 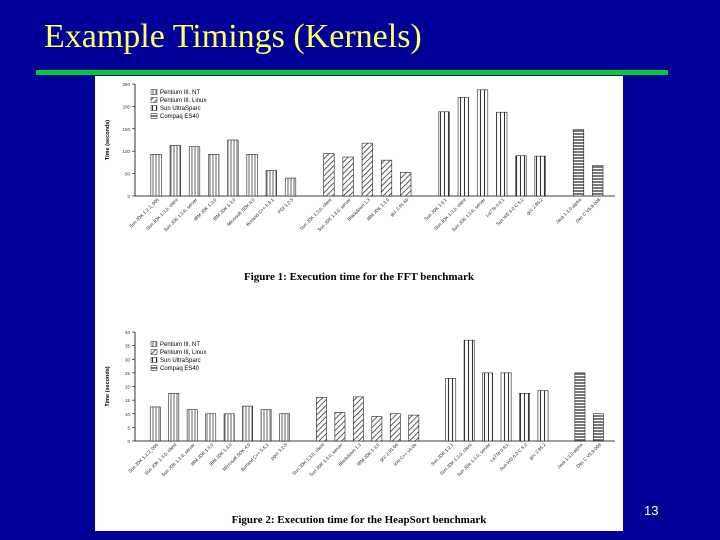 What do you see at coordinates (128, 373) in the screenshot?
I see `y-tick-label: 25` at bounding box center [128, 373].